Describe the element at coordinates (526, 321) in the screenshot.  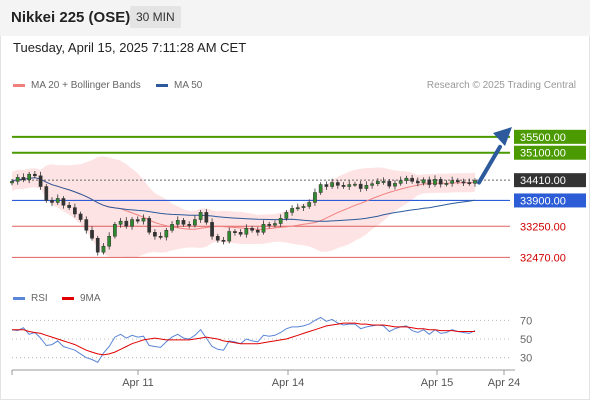
I see `rsi-level-label-70: 70` at that location.